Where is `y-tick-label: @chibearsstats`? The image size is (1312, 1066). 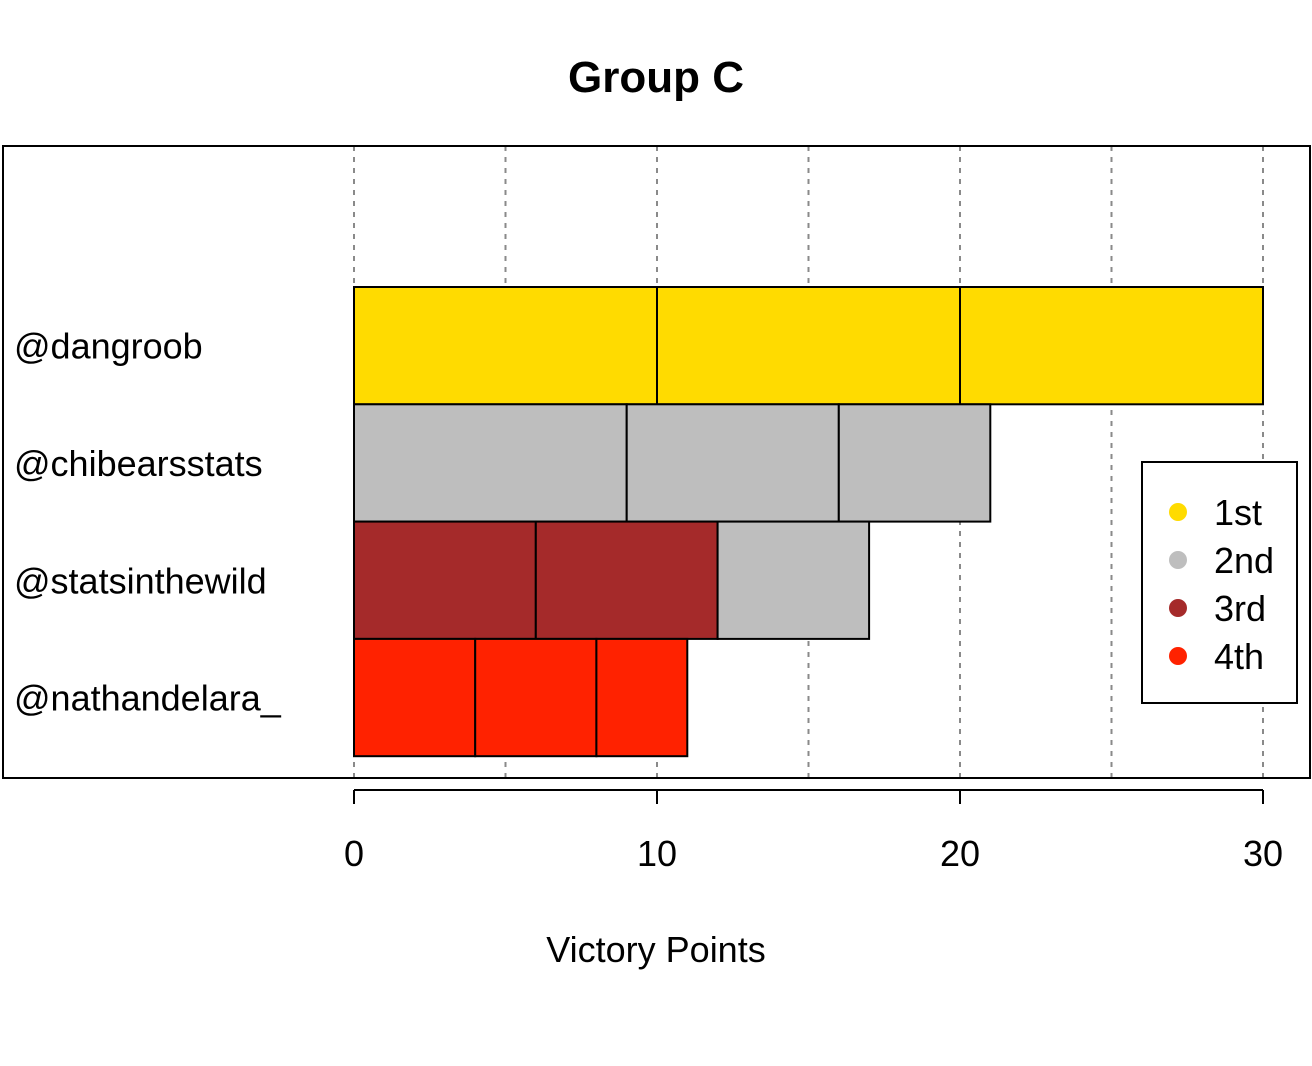 y-tick-label: @chibearsstats is located at coordinates (138, 463).